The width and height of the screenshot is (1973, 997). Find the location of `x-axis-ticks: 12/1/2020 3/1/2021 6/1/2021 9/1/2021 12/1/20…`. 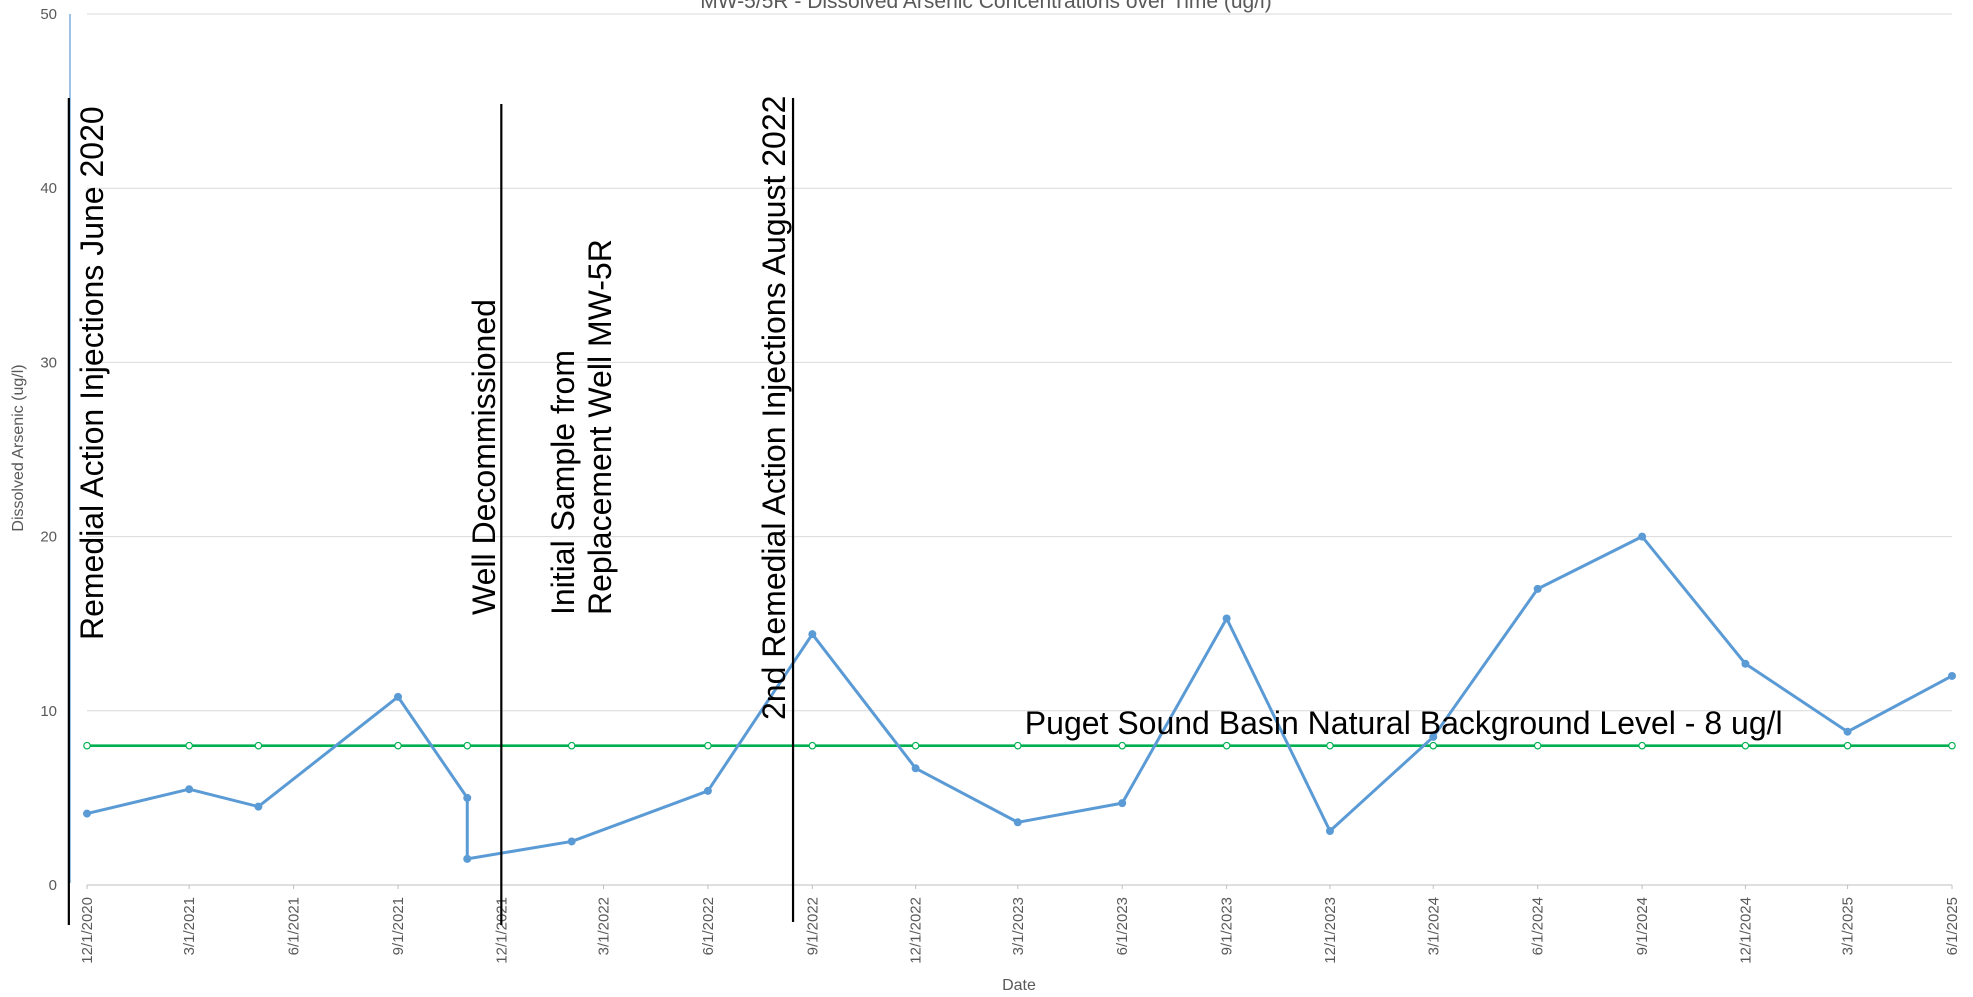

x-axis-ticks: 12/1/2020 3/1/2021 6/1/2021 9/1/2021 12/1/20… is located at coordinates (1020, 924).